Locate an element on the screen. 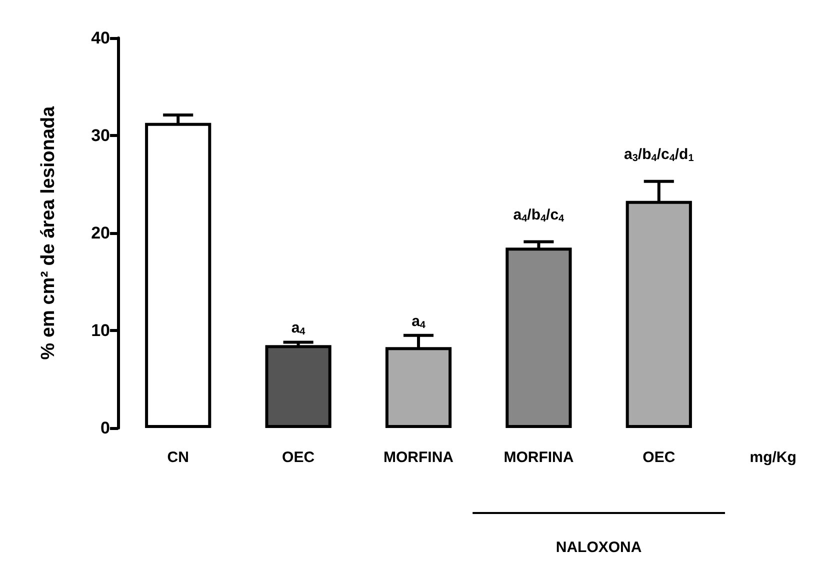  y-tick-label: 10 is located at coordinates (100, 330).